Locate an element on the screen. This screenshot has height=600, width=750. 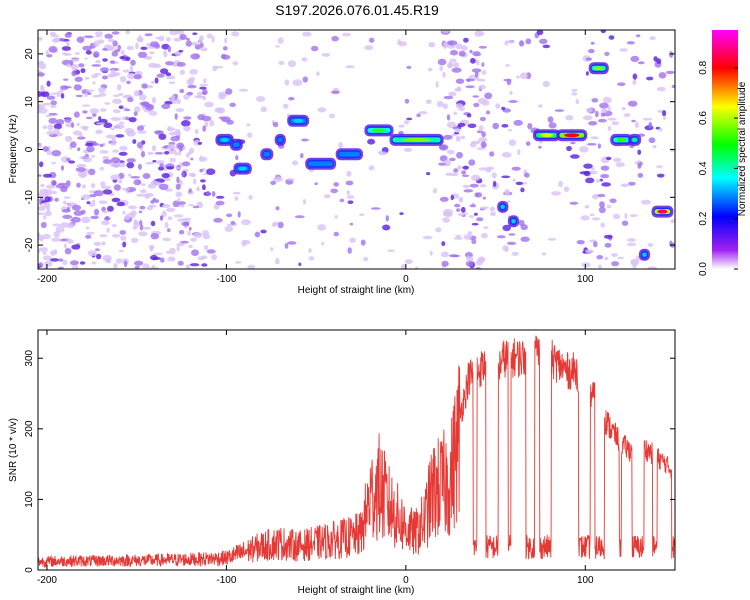
y-tick-label: 0 is located at coordinates (29, 570).